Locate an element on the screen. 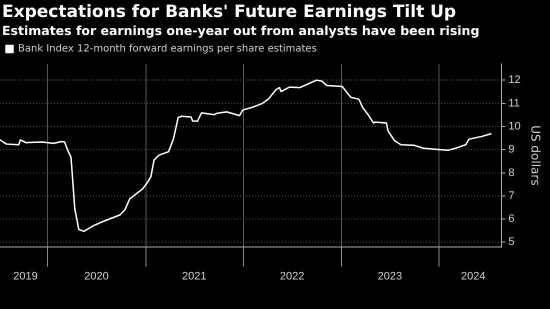  chart-subtitle: Estimates for earnings one-year out from analysts have been rising is located at coordinates (241, 30).